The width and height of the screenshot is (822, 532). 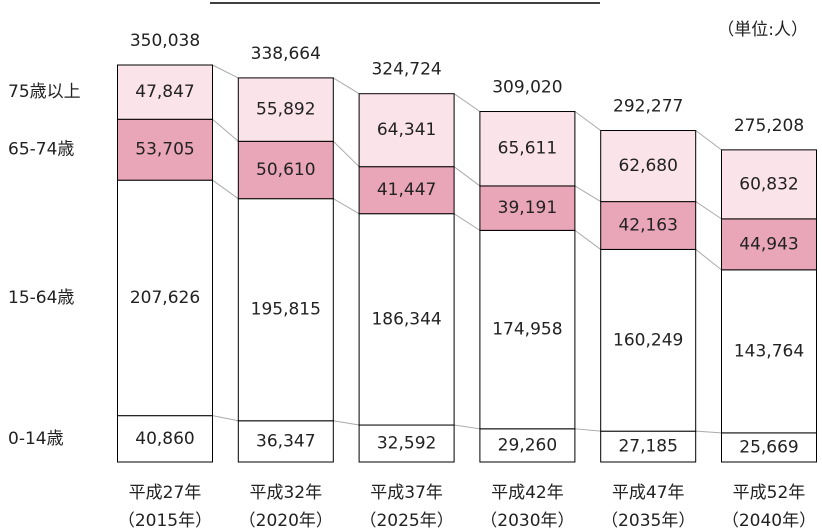 What do you see at coordinates (648, 521) in the screenshot?
I see `x-tick-label: （2035年）` at bounding box center [648, 521].